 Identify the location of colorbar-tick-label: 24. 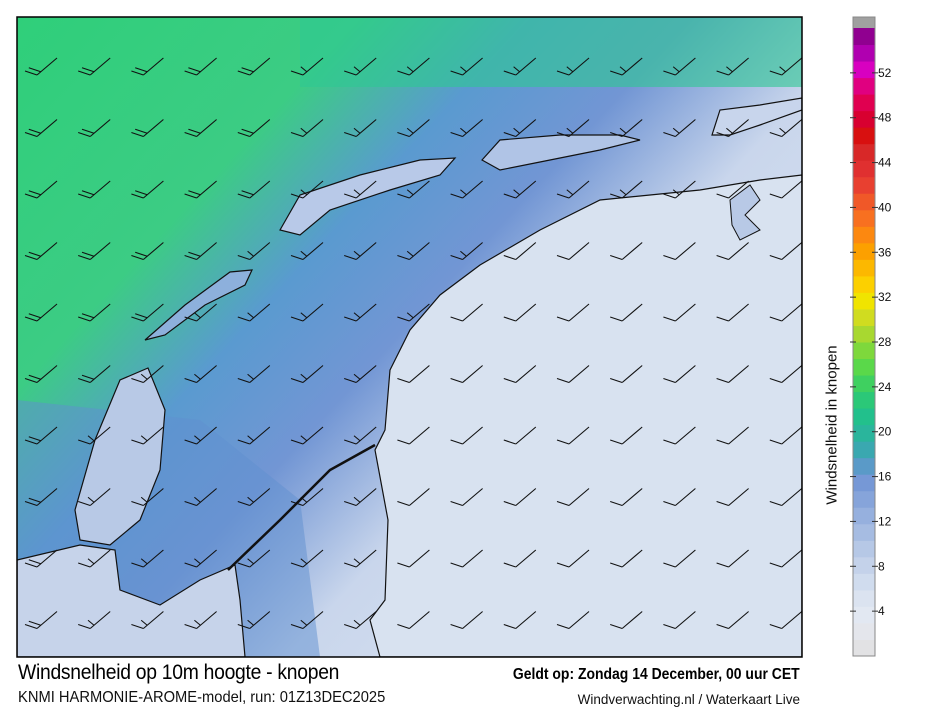
(885, 387).